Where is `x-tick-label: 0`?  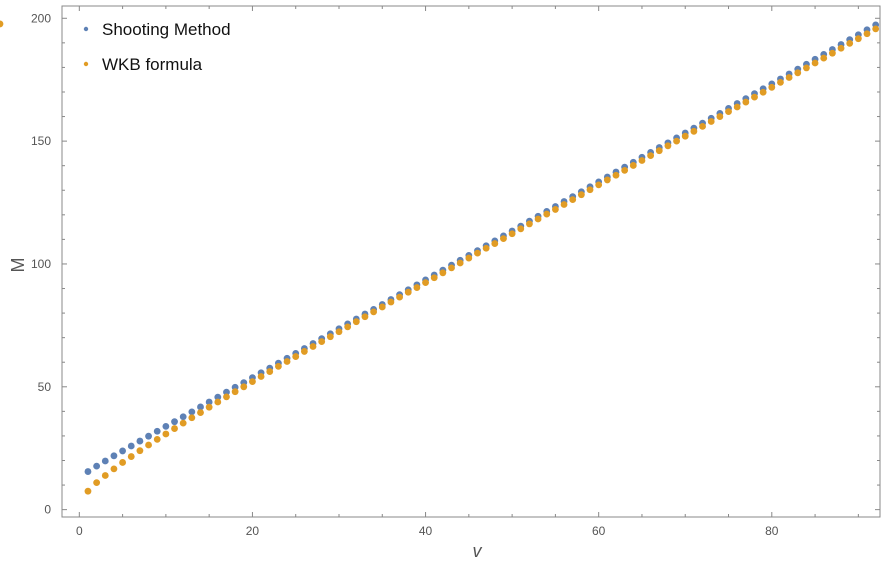
x-tick-label: 0 is located at coordinates (79, 531).